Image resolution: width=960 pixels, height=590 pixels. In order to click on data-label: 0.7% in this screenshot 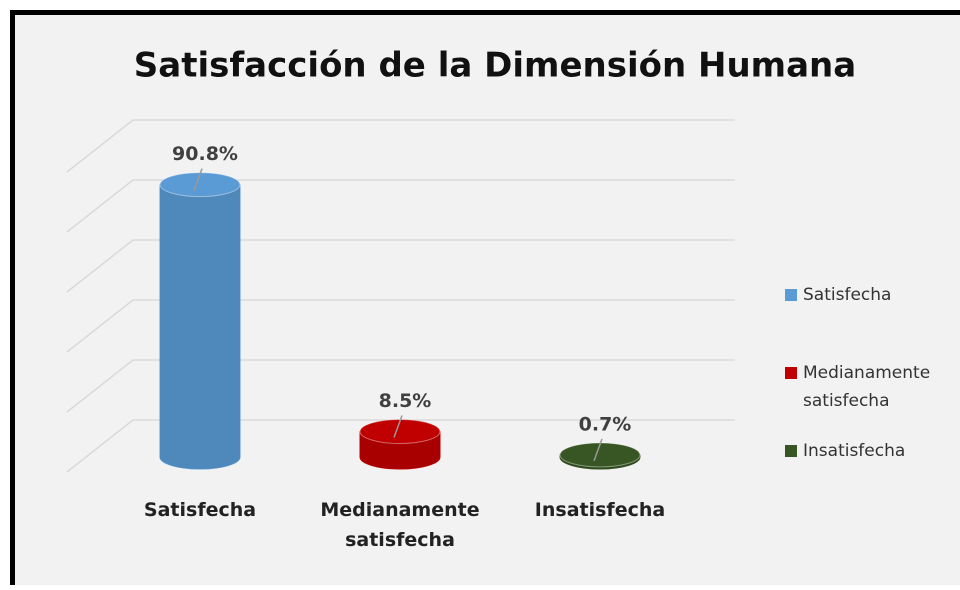, I will do `click(605, 424)`.